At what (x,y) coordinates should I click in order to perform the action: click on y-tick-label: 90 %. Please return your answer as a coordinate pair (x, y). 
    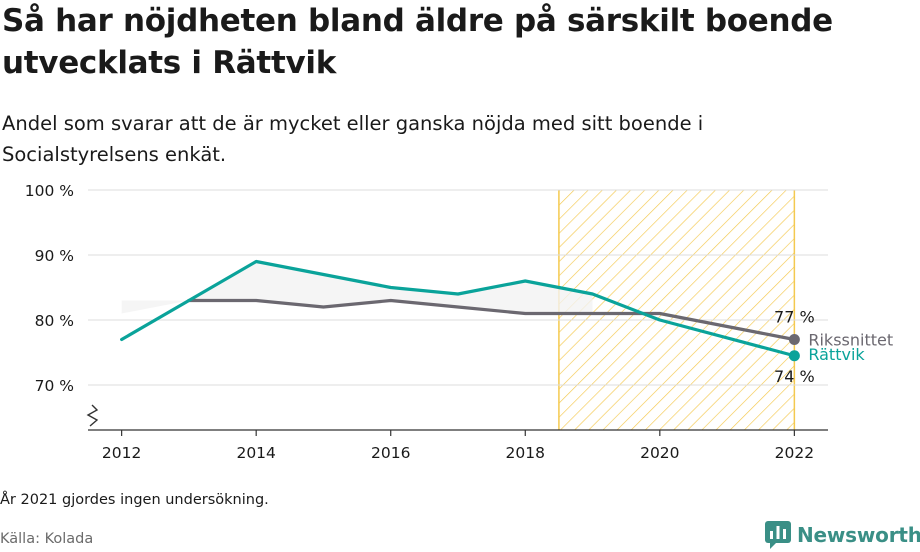
    Looking at the image, I should click on (54, 256).